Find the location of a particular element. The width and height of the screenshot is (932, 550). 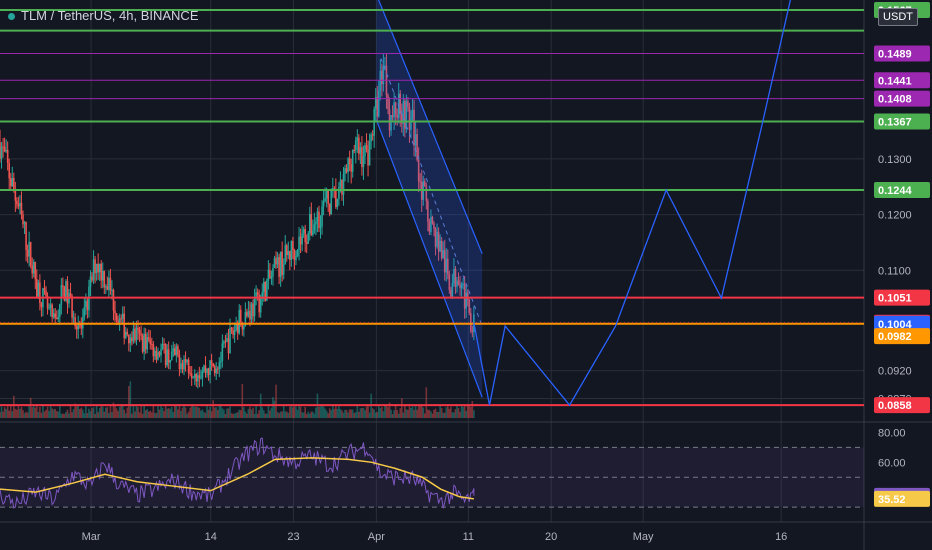

current-price-label: 0.1004 is located at coordinates (895, 325).